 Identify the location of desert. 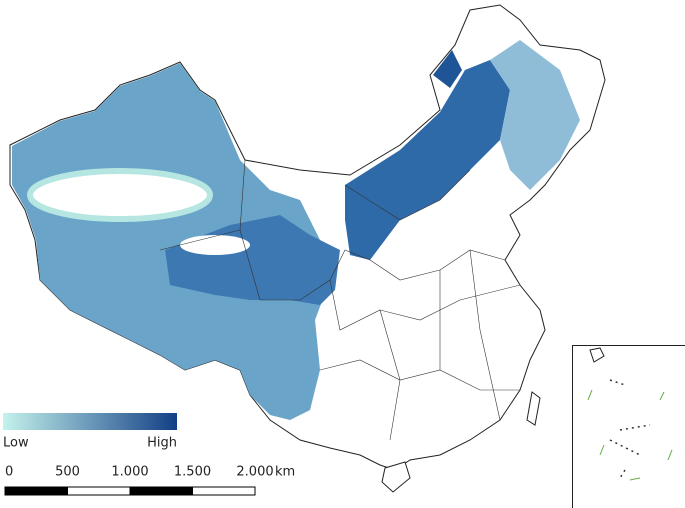
(120, 195).